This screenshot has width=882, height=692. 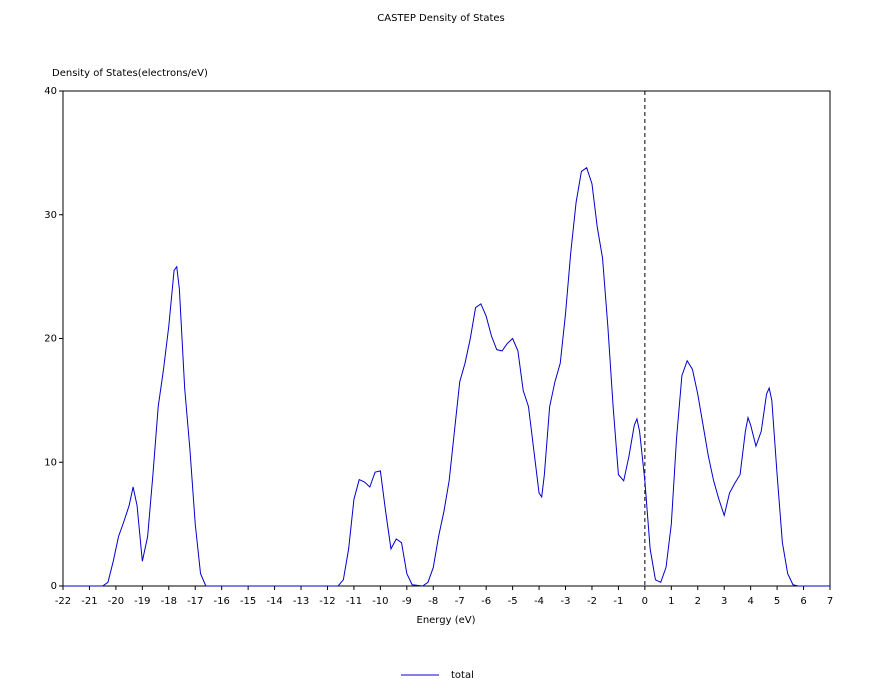 I want to click on x-tick-label: -6, so click(x=486, y=601).